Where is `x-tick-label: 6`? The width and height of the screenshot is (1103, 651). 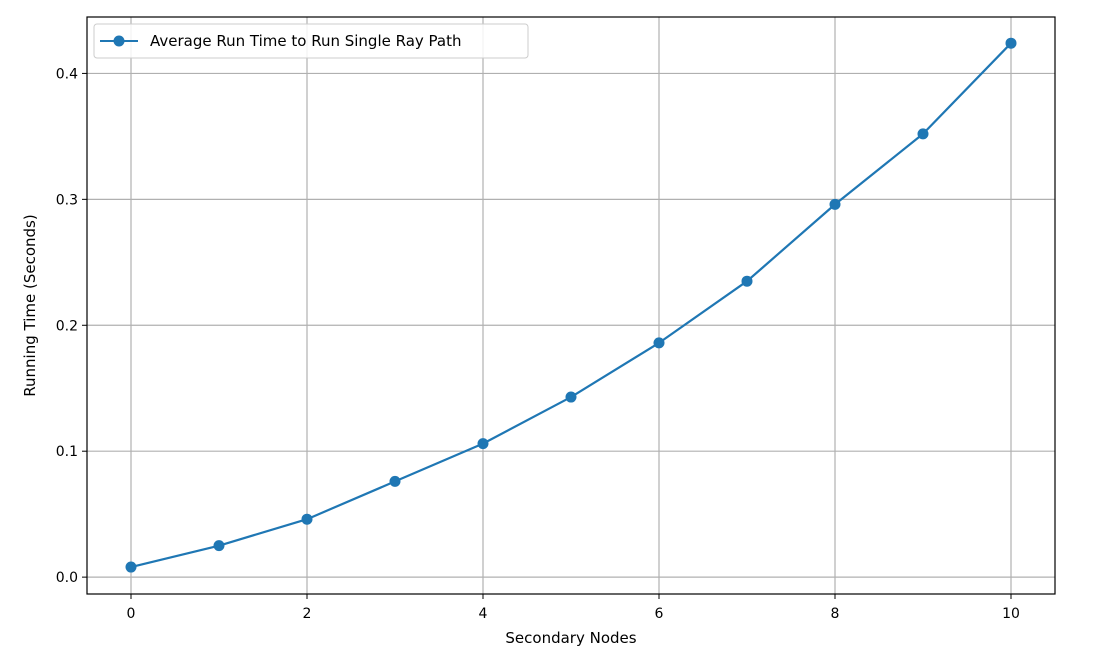 x-tick-label: 6 is located at coordinates (659, 614).